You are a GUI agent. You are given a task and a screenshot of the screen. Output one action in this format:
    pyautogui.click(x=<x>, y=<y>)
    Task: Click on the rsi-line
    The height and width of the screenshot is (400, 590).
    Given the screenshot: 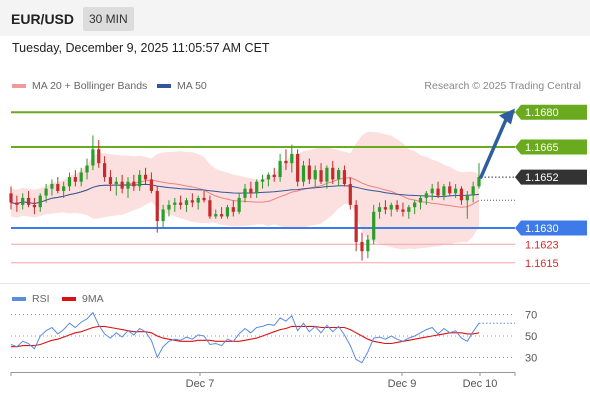 What is the action you would take?
    pyautogui.click(x=245, y=337)
    